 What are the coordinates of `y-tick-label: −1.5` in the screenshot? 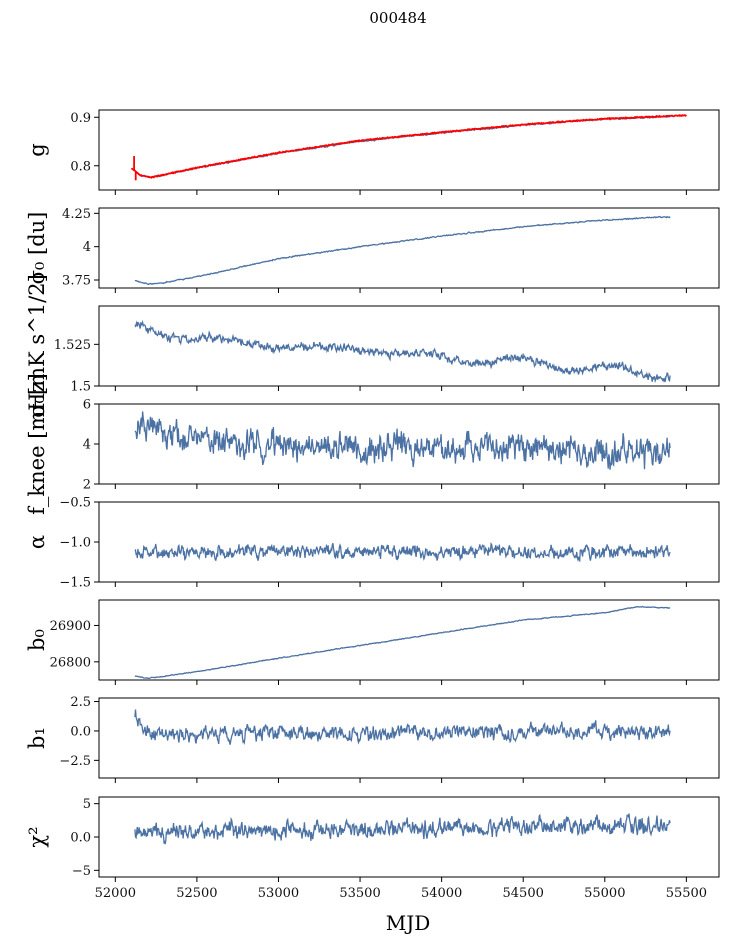 It's located at (75, 583).